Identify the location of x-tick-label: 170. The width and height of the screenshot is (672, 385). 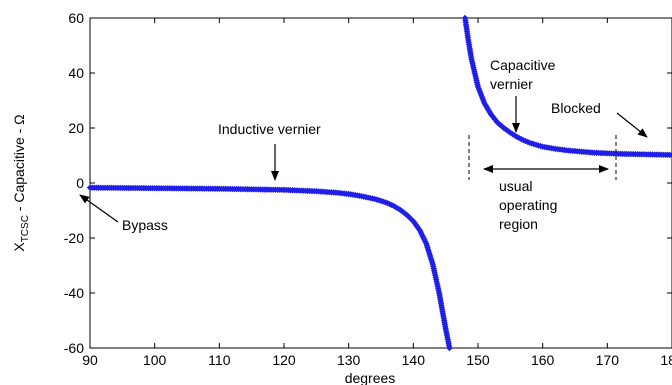
(608, 360).